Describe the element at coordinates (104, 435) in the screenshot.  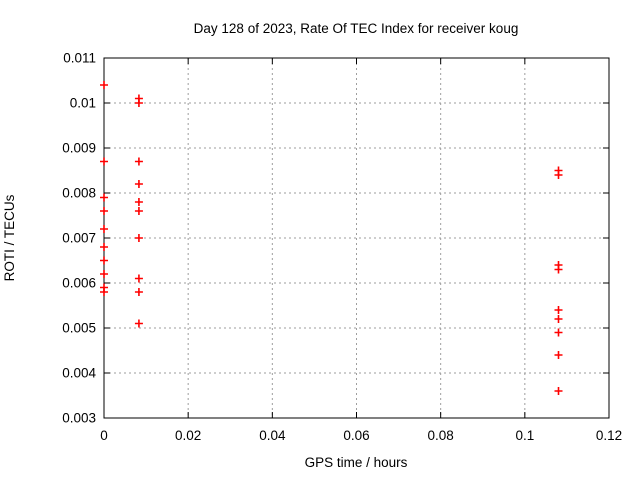
I see `x-tick-label: 0` at that location.